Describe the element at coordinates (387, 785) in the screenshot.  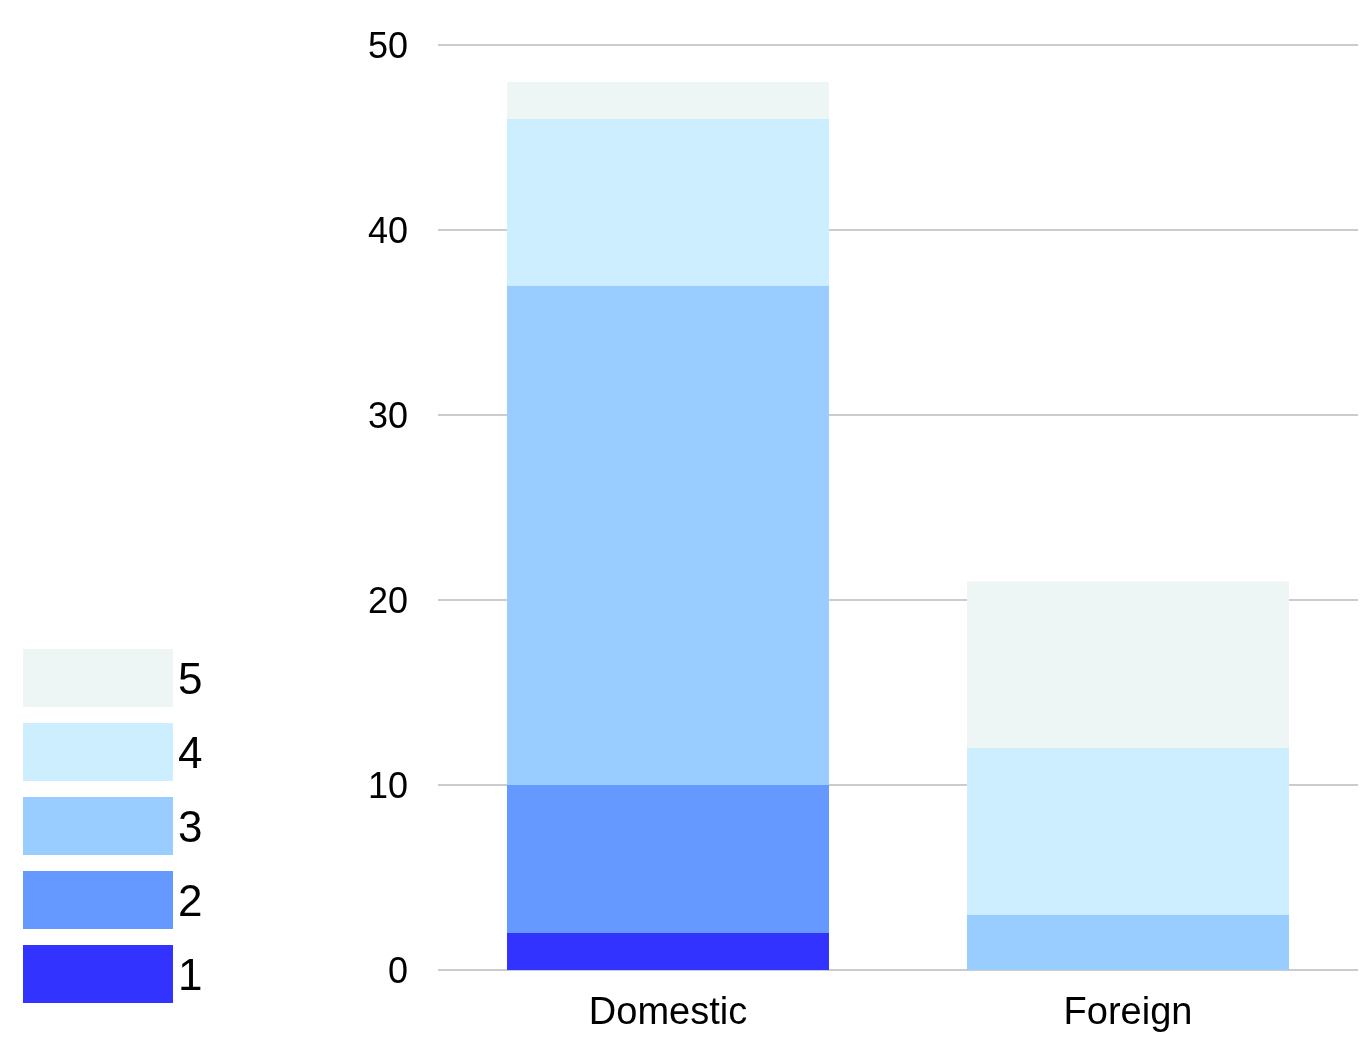
I see `y-tick-label: 10` at that location.